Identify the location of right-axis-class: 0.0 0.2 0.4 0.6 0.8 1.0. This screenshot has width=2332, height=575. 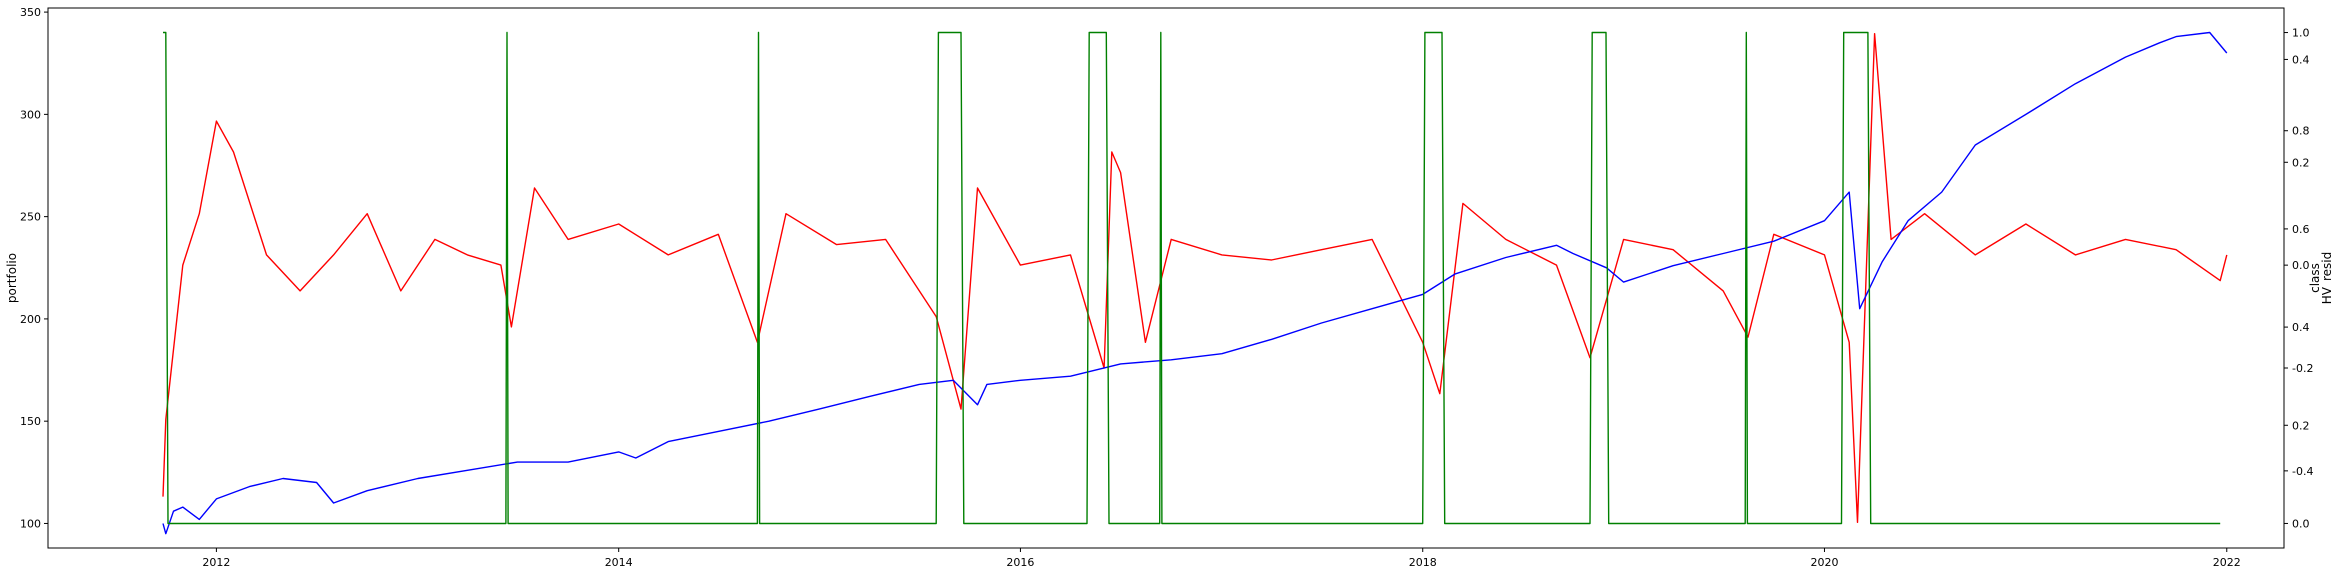
(2297, 278).